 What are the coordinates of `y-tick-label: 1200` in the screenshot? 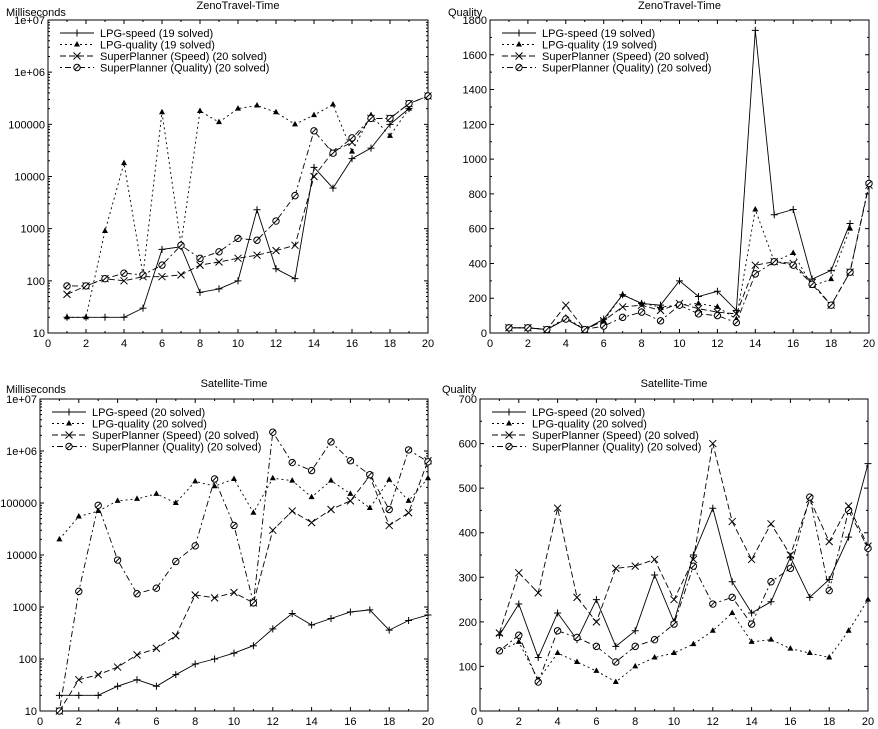 It's located at (475, 125).